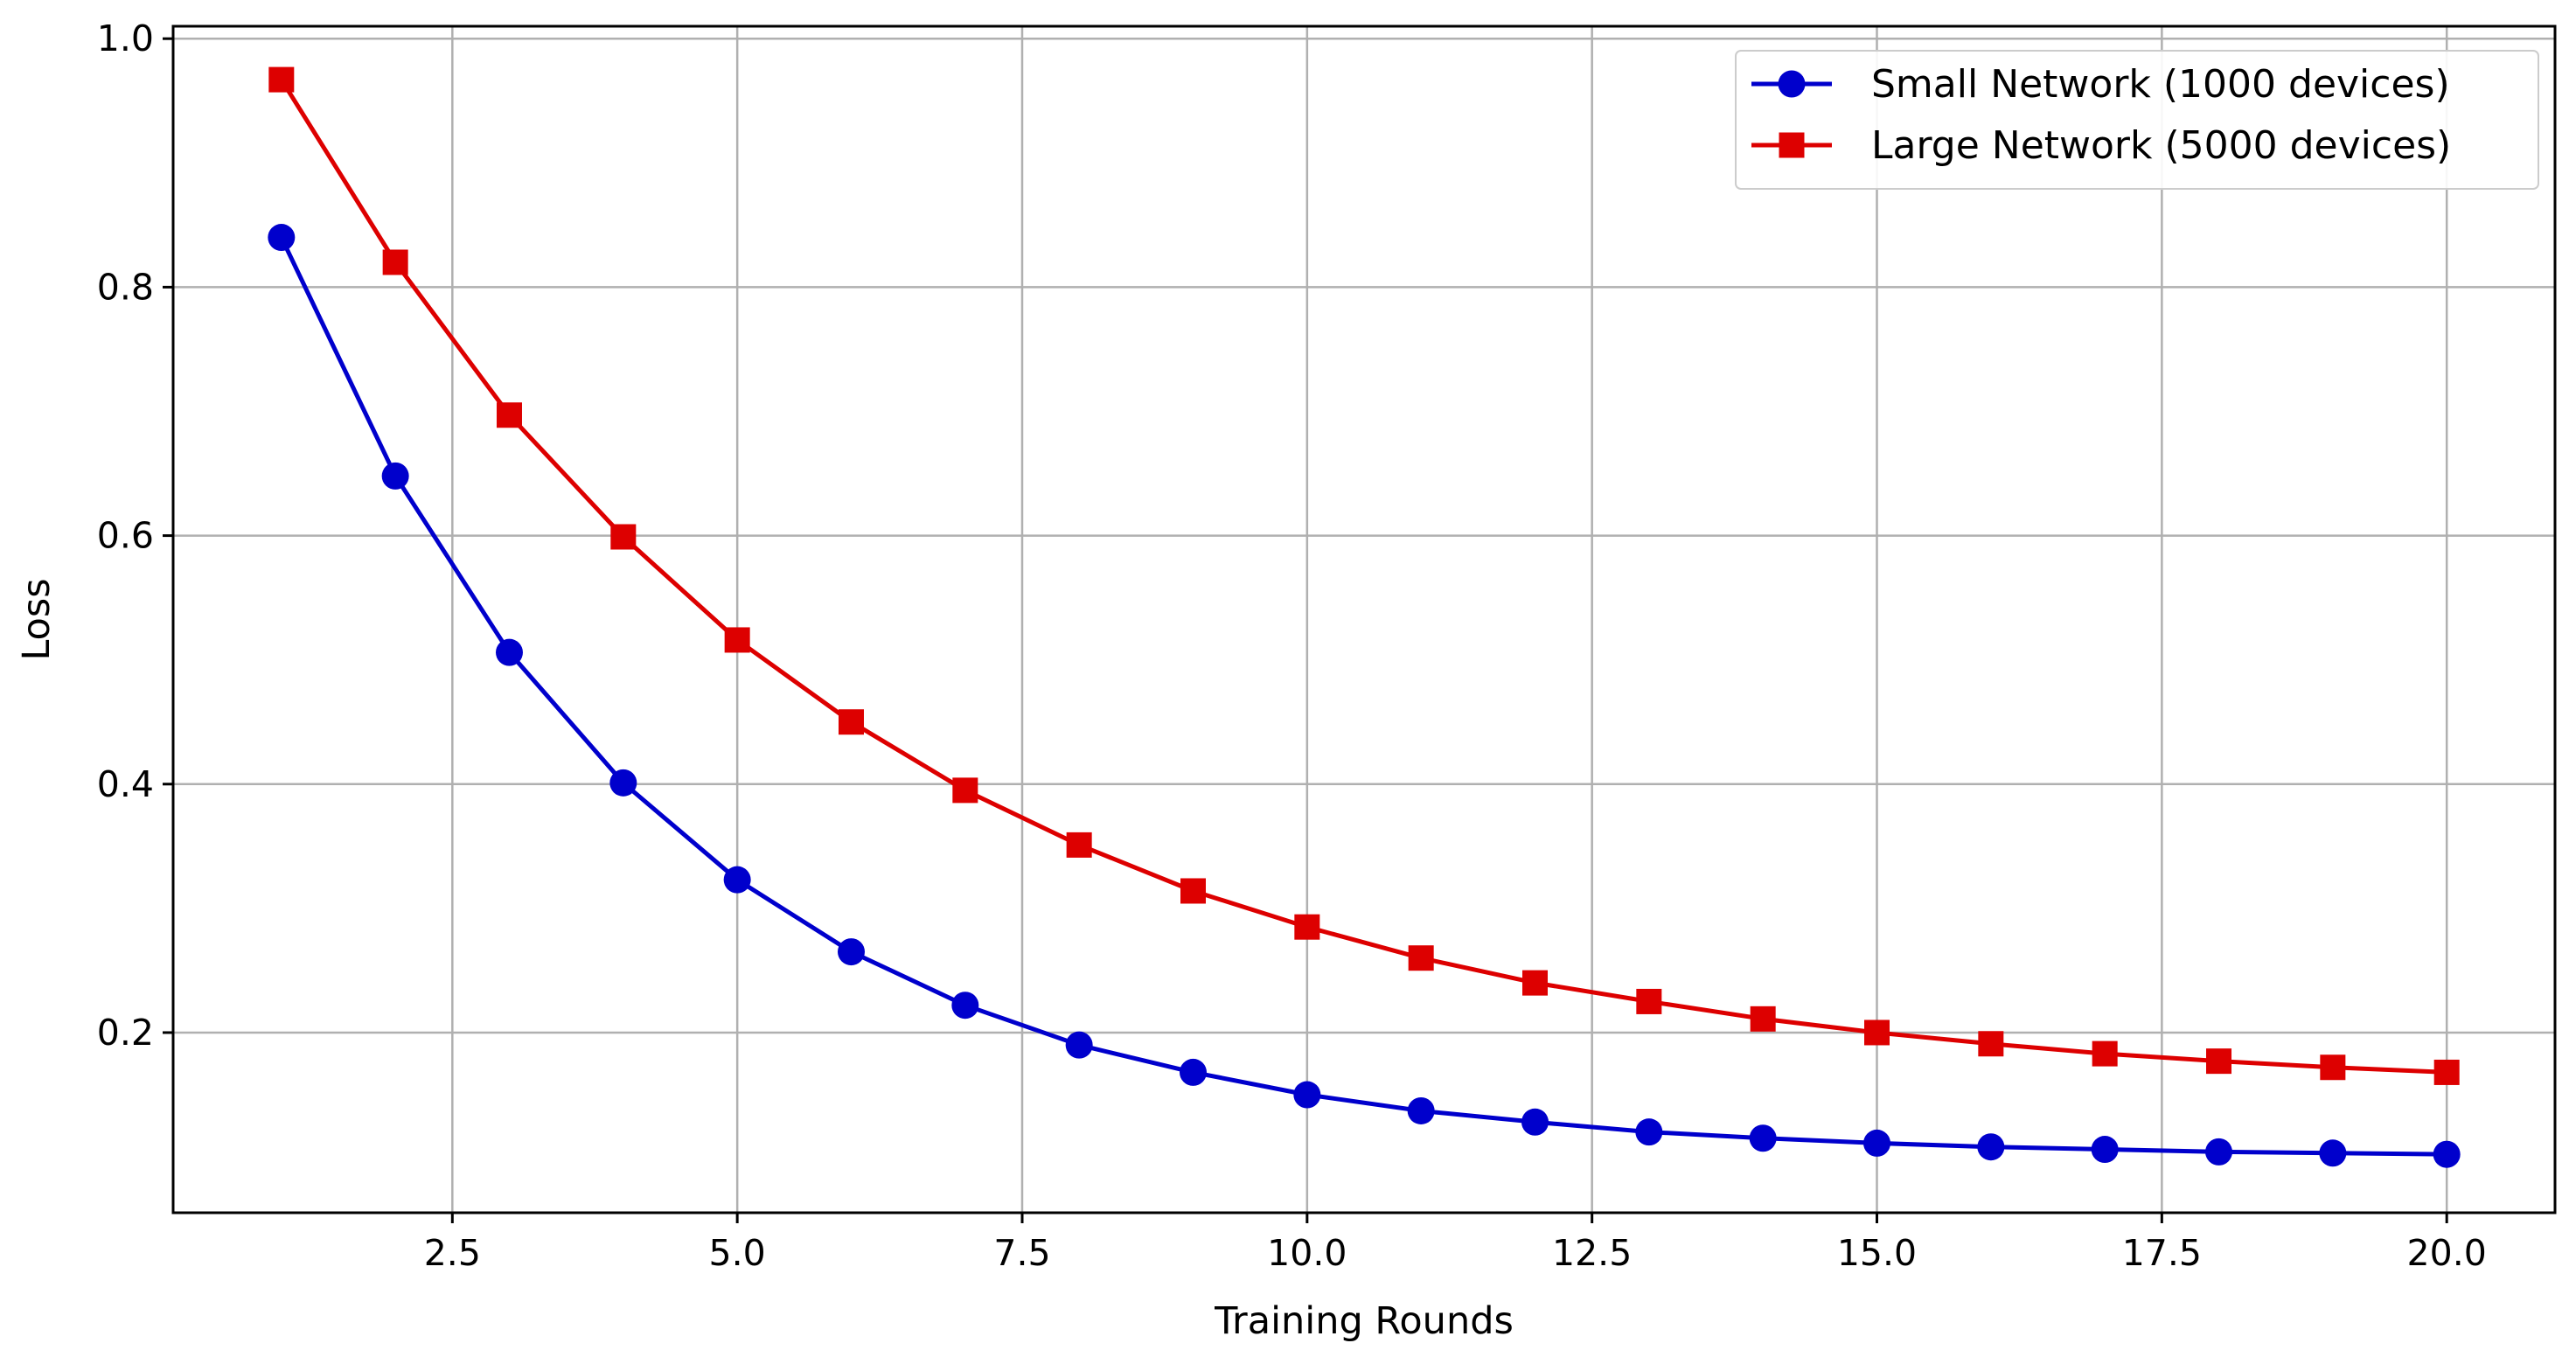 This screenshot has width=2576, height=1364. What do you see at coordinates (452, 1253) in the screenshot?
I see `x-tick-label: 2.5` at bounding box center [452, 1253].